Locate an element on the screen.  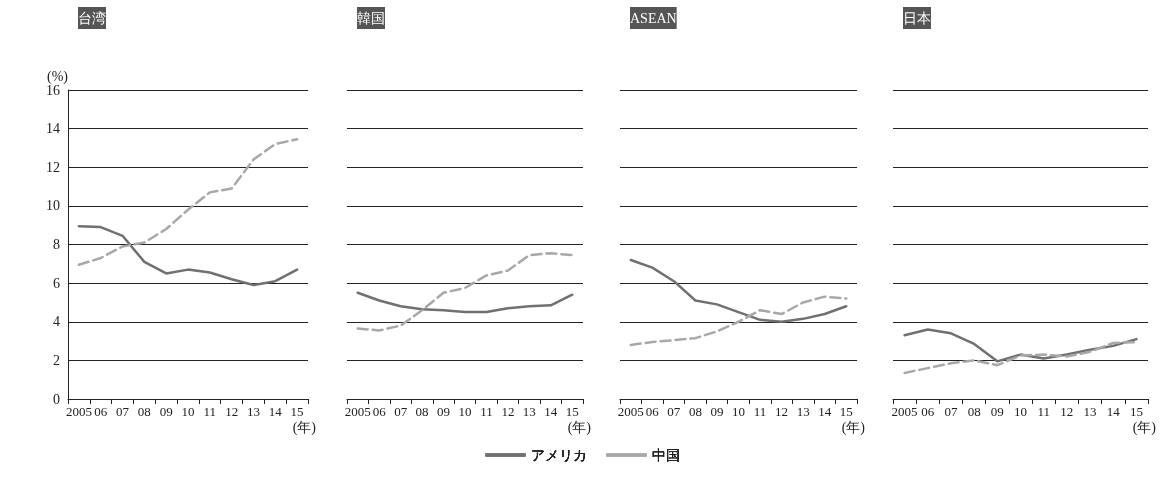
y-tick-label: 6 is located at coordinates (56, 283).